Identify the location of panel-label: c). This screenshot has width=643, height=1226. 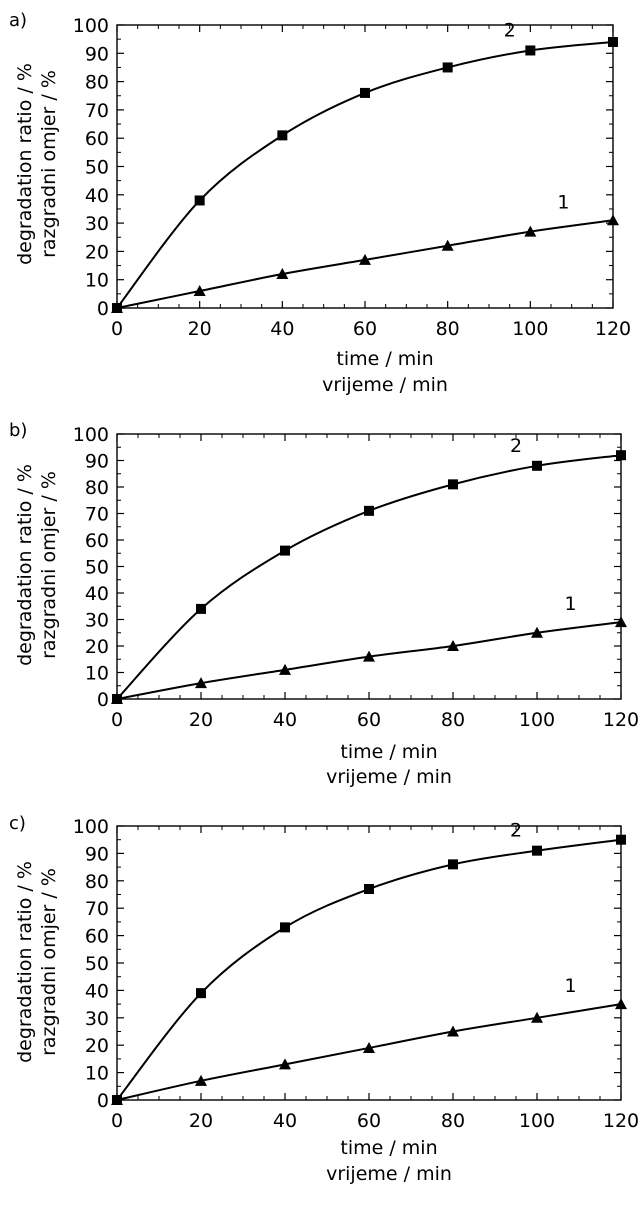
(17, 823).